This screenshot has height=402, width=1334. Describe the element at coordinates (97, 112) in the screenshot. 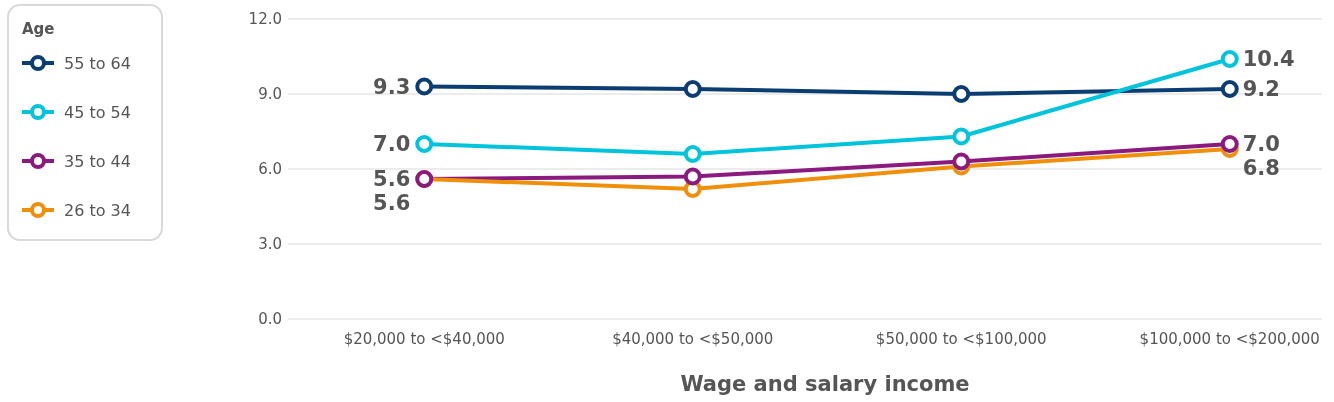

I see `legend-label: 45 to 54` at that location.